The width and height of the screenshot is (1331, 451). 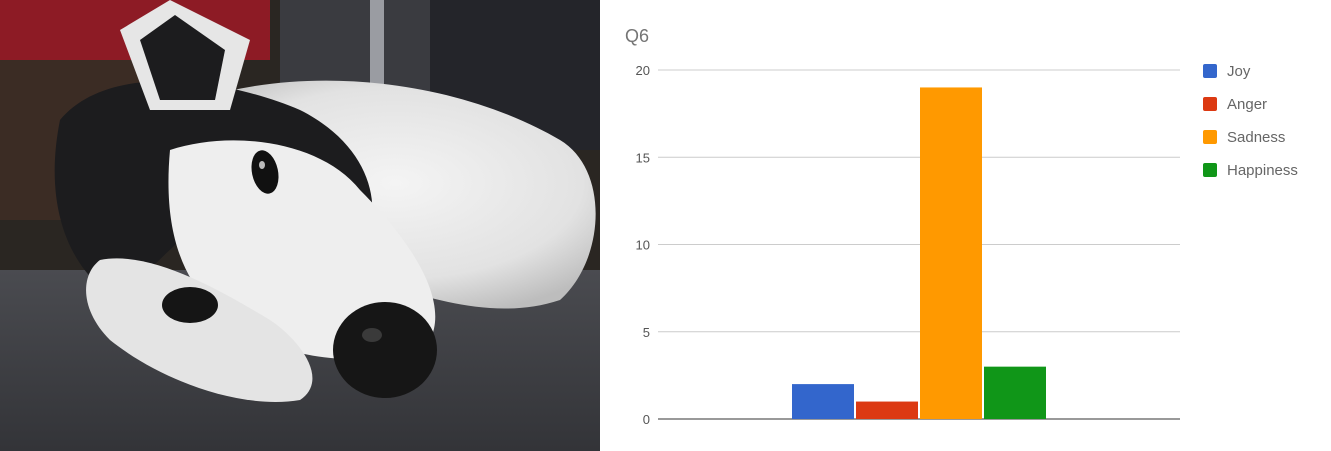 What do you see at coordinates (1262, 170) in the screenshot?
I see `legend-label-happiness: Happiness` at bounding box center [1262, 170].